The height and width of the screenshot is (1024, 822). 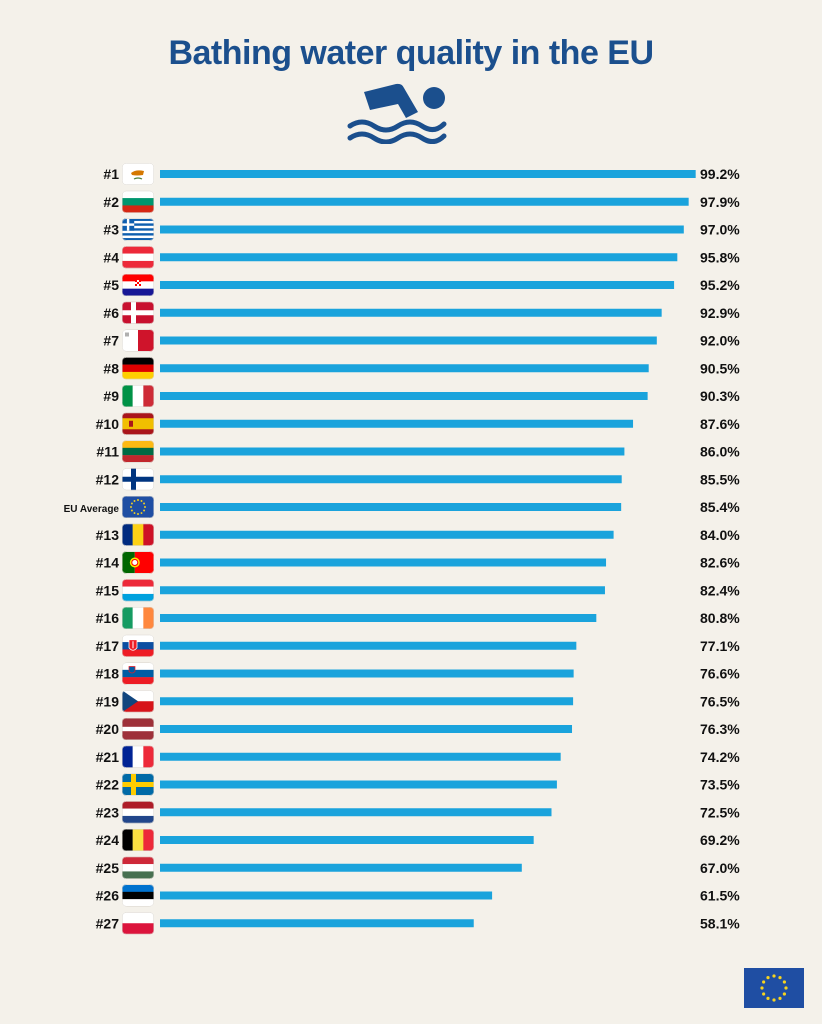 What do you see at coordinates (108, 535) in the screenshot?
I see `category-label: #13` at bounding box center [108, 535].